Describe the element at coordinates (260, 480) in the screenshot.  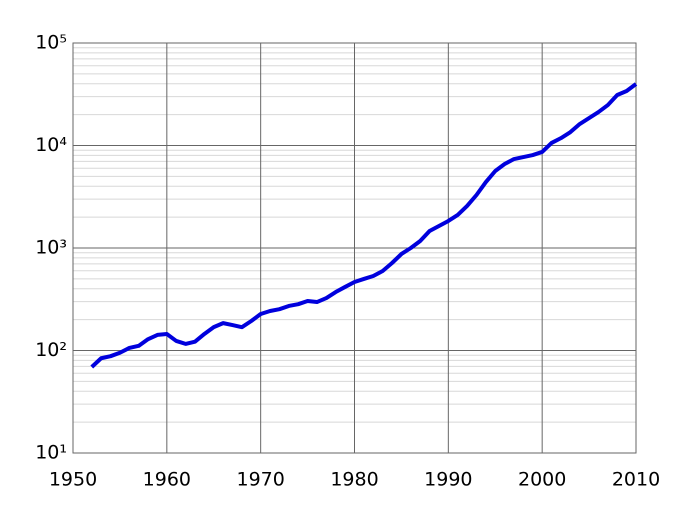
I see `x-tick-label: 1970` at that location.